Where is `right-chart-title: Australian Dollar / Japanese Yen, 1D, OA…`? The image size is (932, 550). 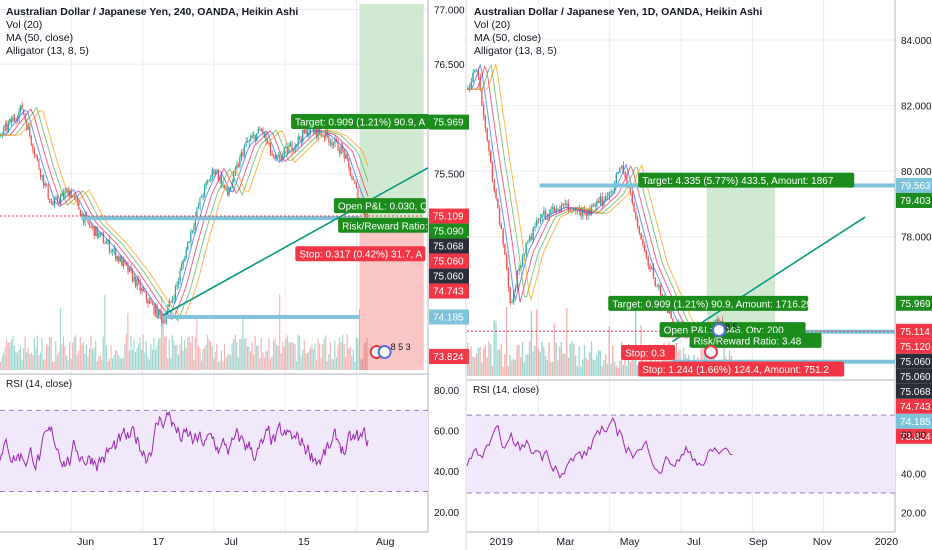
right-chart-title: Australian Dollar / Japanese Yen, 1D, OA… is located at coordinates (618, 12).